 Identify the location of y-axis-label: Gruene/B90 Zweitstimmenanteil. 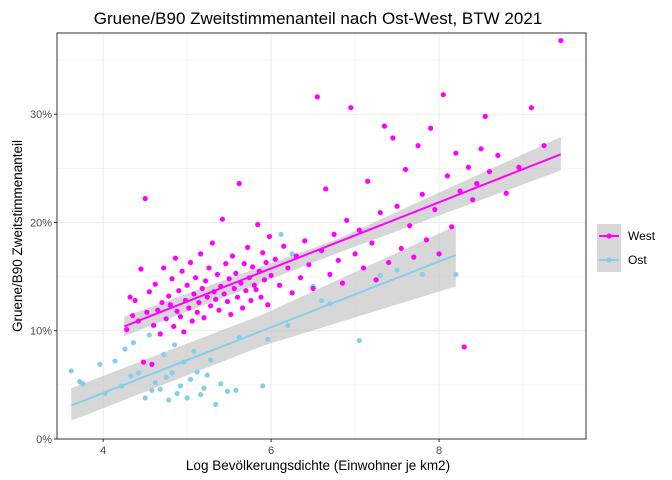
(17, 236).